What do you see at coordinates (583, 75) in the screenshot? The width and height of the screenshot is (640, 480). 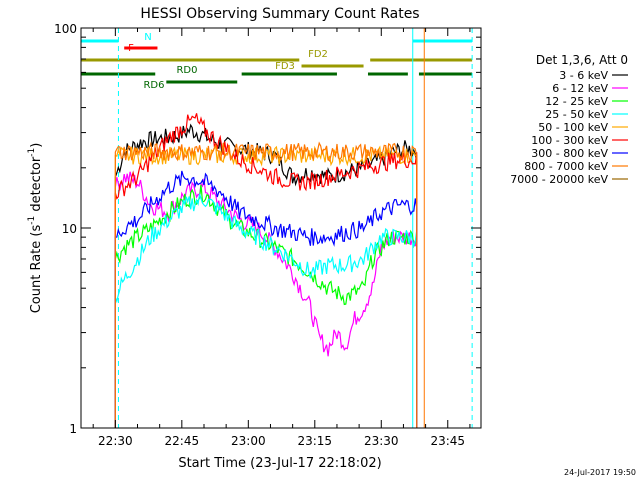 I see `legend-label: 3 - 6 keV` at bounding box center [583, 75].